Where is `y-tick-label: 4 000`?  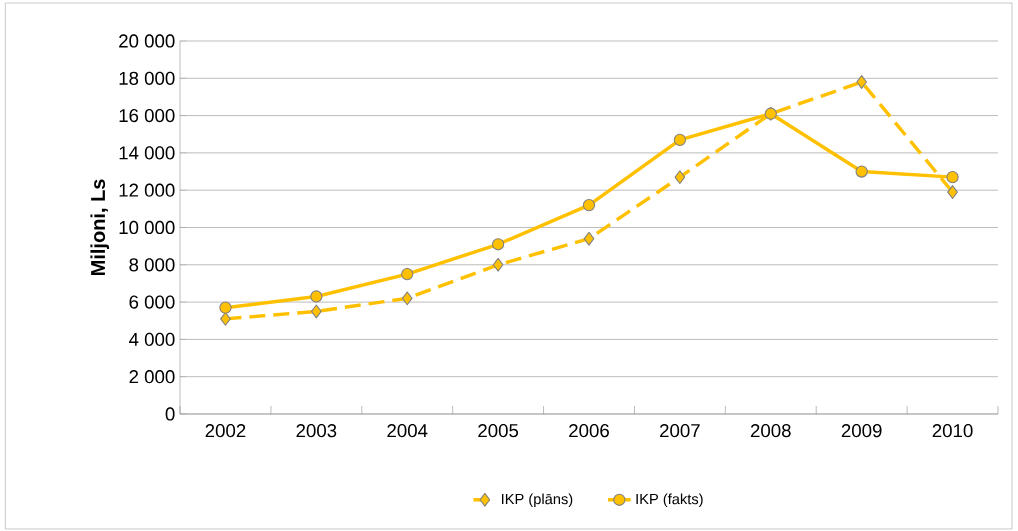
y-tick-label: 4 000 is located at coordinates (152, 339).